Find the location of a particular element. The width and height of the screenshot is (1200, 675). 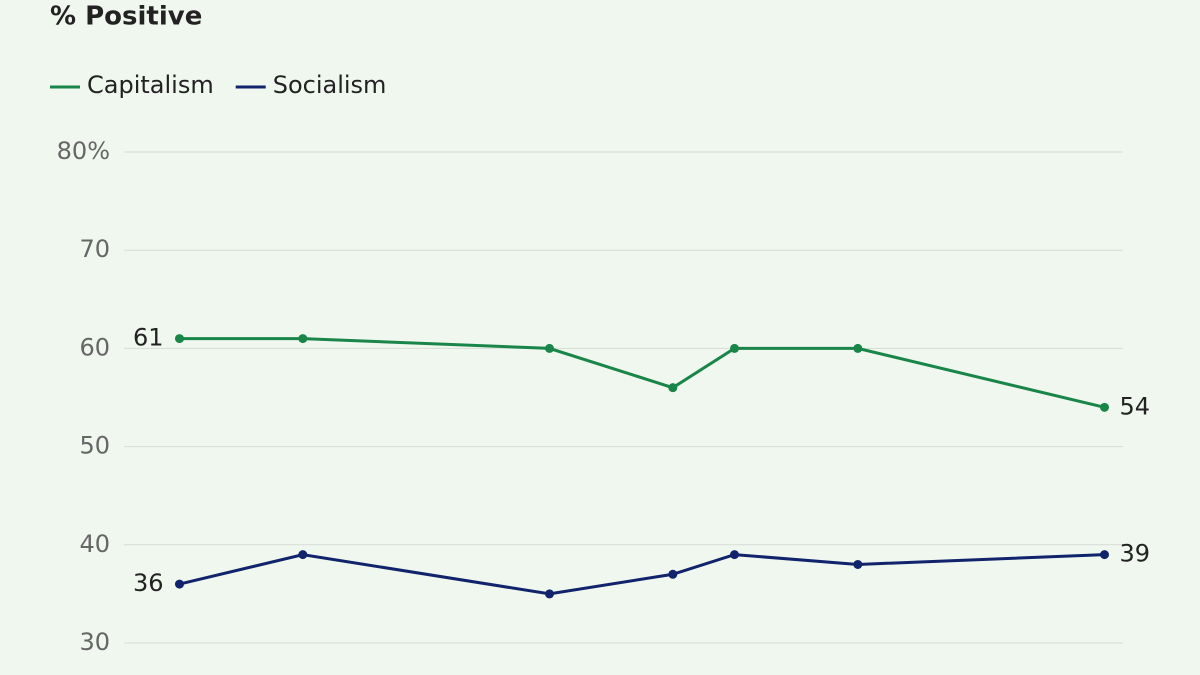

legend-label: Capitalism is located at coordinates (150, 85).